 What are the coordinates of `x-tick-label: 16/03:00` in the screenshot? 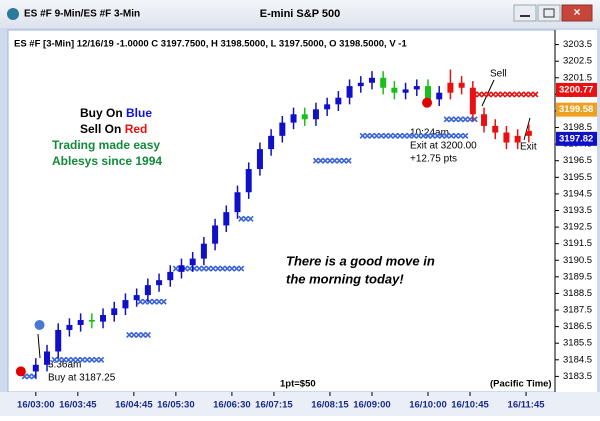 It's located at (36, 405).